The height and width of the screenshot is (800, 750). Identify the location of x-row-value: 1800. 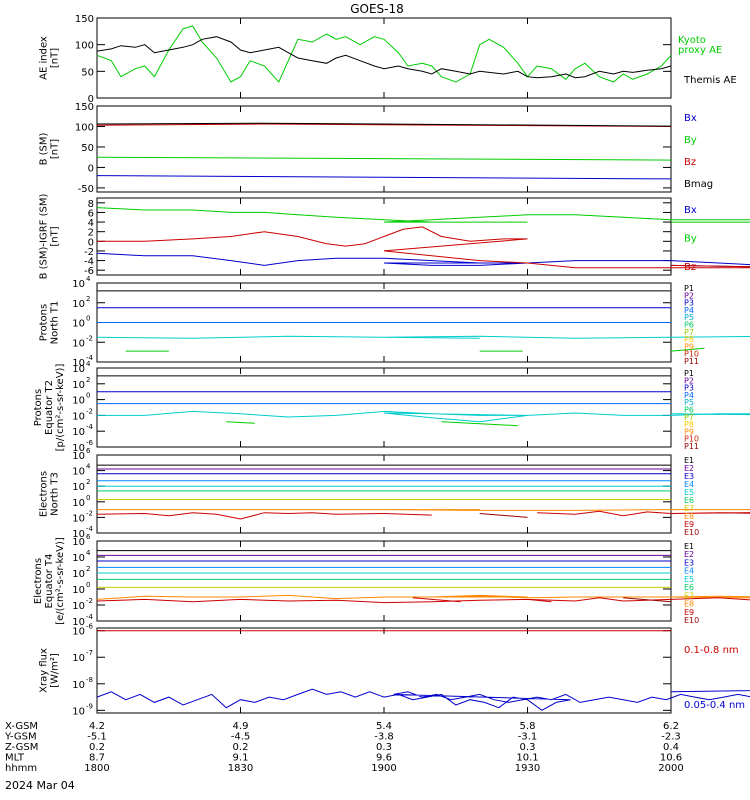
(96, 768).